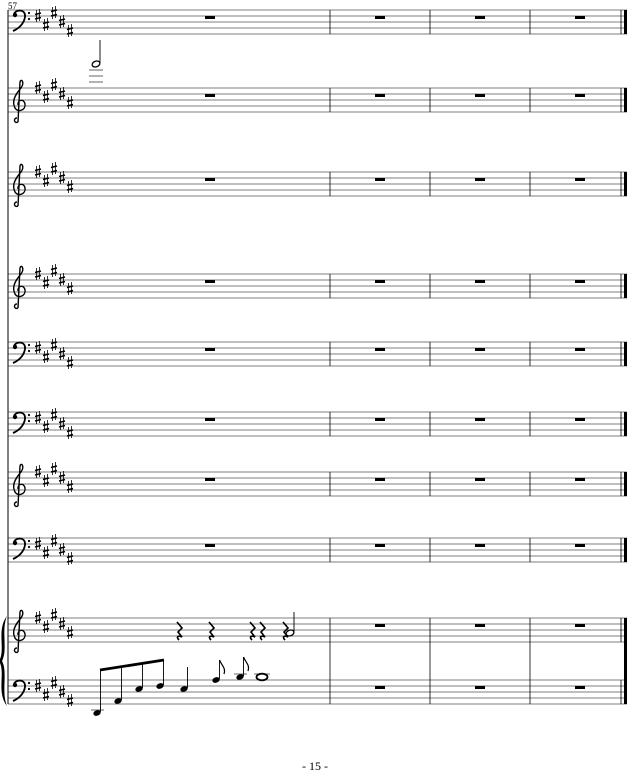 This screenshot has height=779, width=630. What do you see at coordinates (315, 766) in the screenshot?
I see `page-number: - 15 -` at bounding box center [315, 766].